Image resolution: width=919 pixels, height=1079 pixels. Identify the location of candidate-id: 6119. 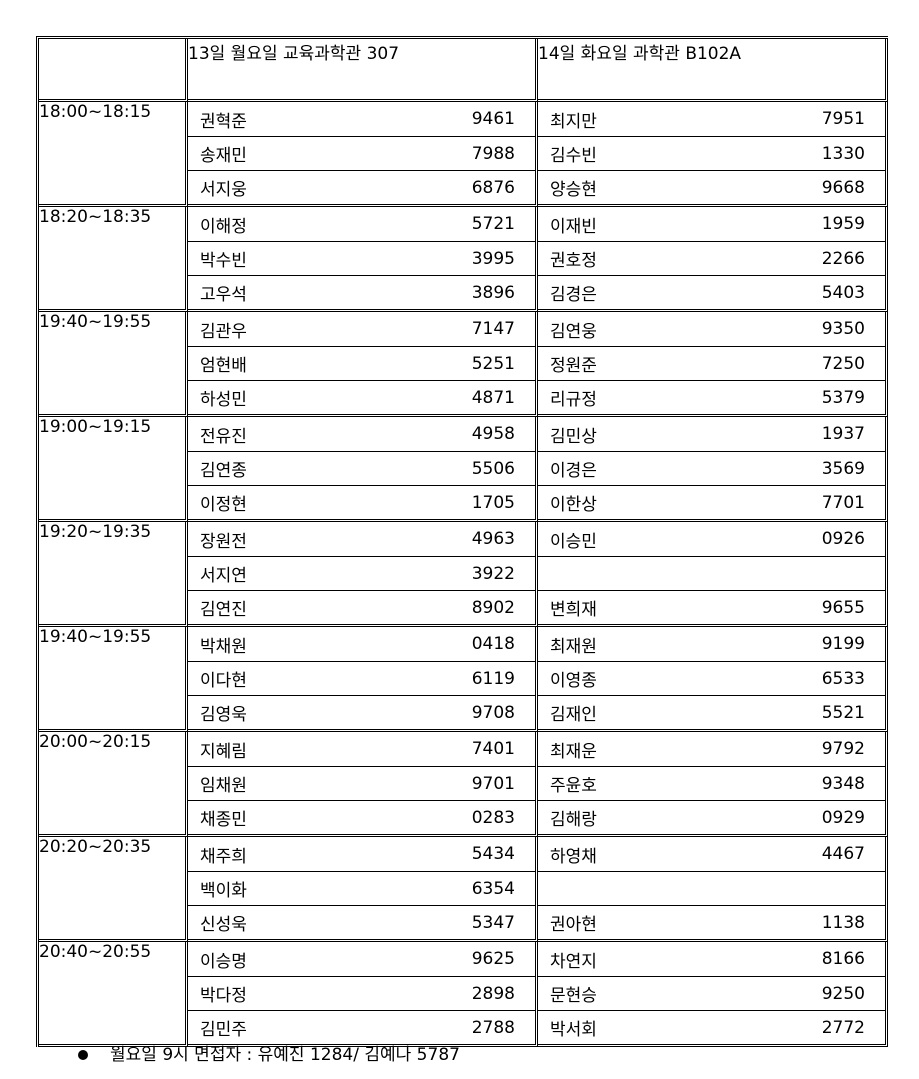
(493, 678).